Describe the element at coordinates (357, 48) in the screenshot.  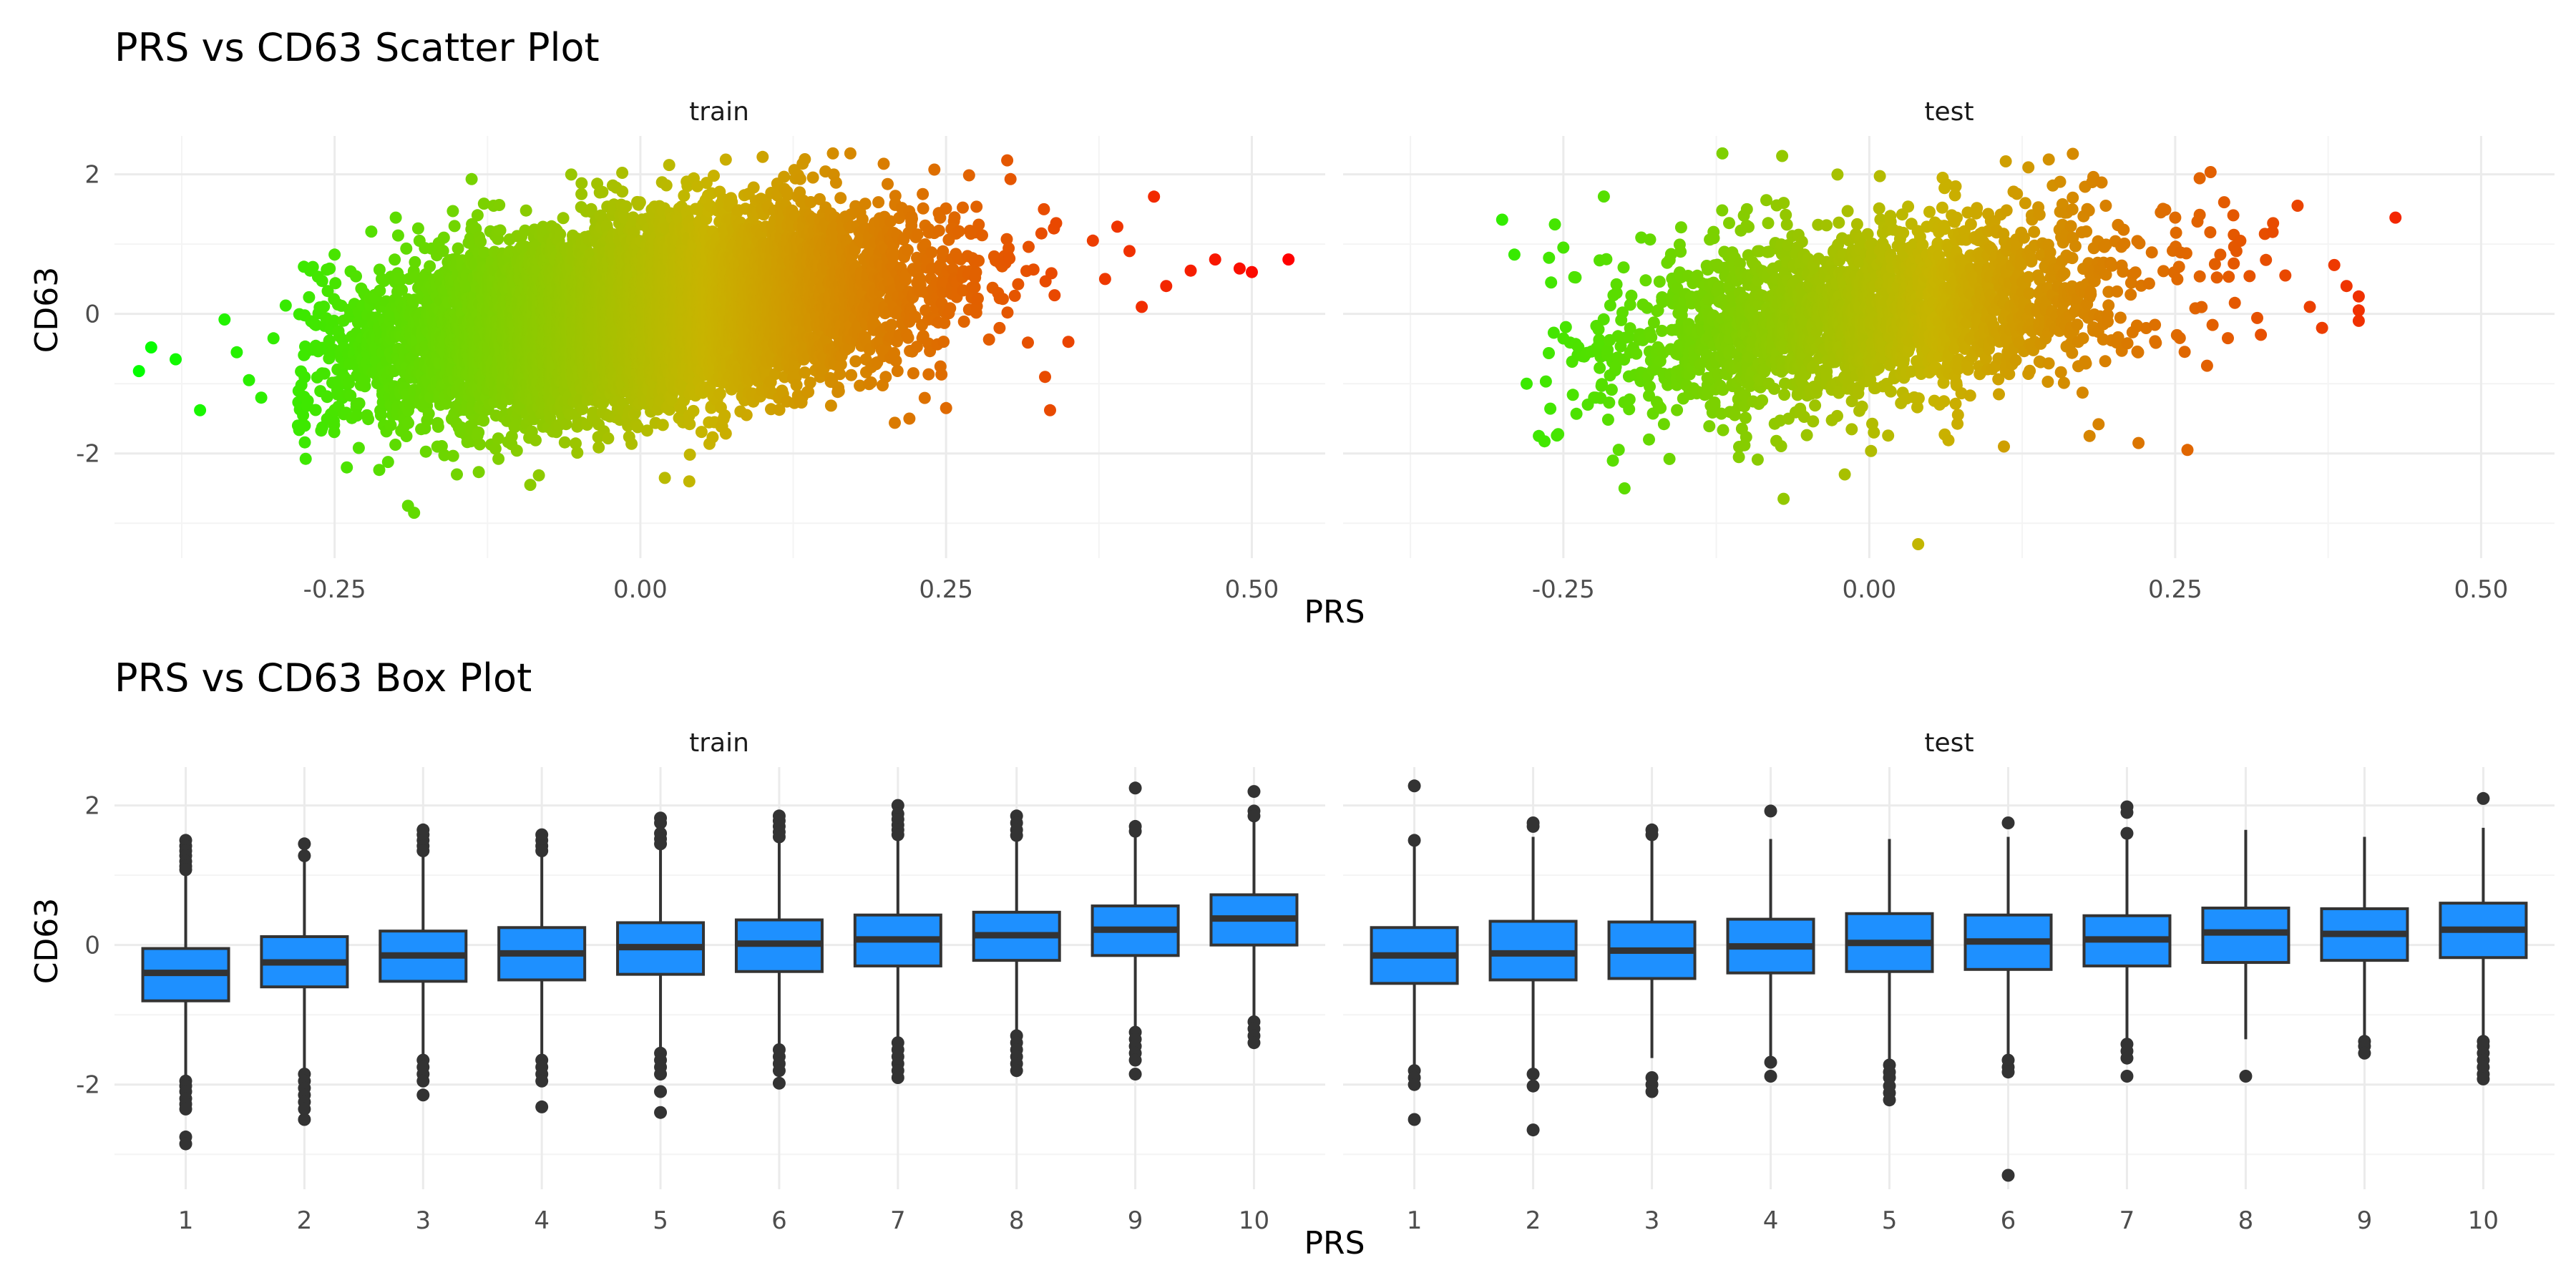
I see `scatter-plot-title: PRS vs CD63 Scatter Plot` at that location.